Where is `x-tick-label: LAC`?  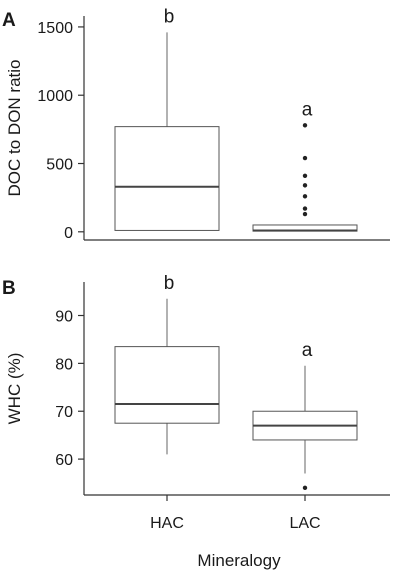
x-tick-label: LAC is located at coordinates (304, 523).